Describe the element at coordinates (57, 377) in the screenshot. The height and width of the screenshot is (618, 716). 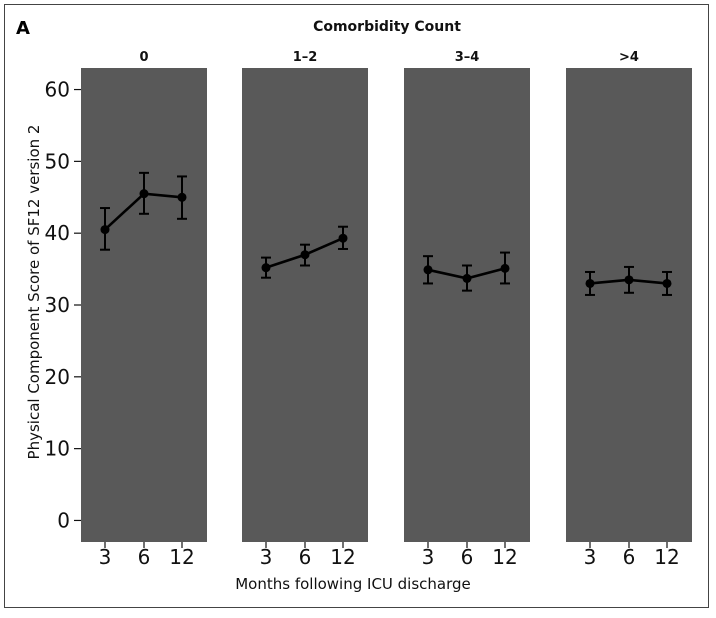
I see `y-tick-label: 20` at that location.